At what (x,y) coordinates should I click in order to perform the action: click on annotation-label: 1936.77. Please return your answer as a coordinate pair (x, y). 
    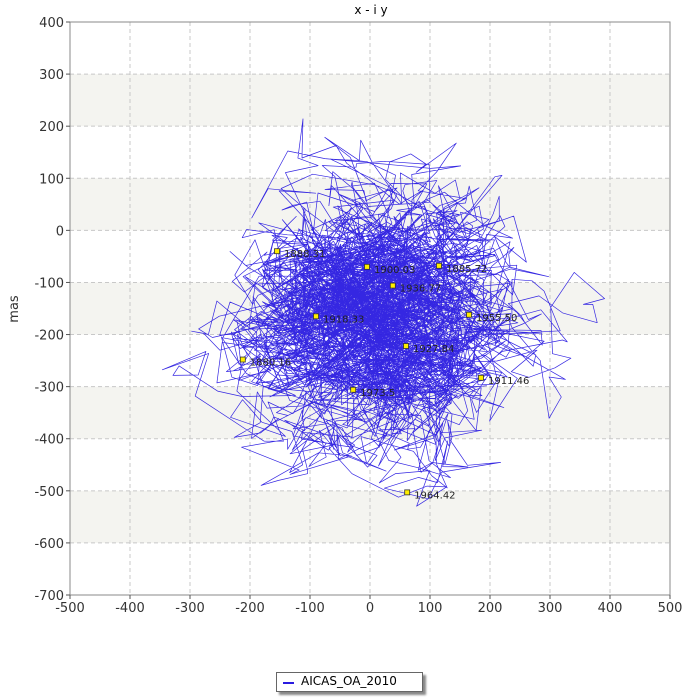
    Looking at the image, I should click on (420, 289).